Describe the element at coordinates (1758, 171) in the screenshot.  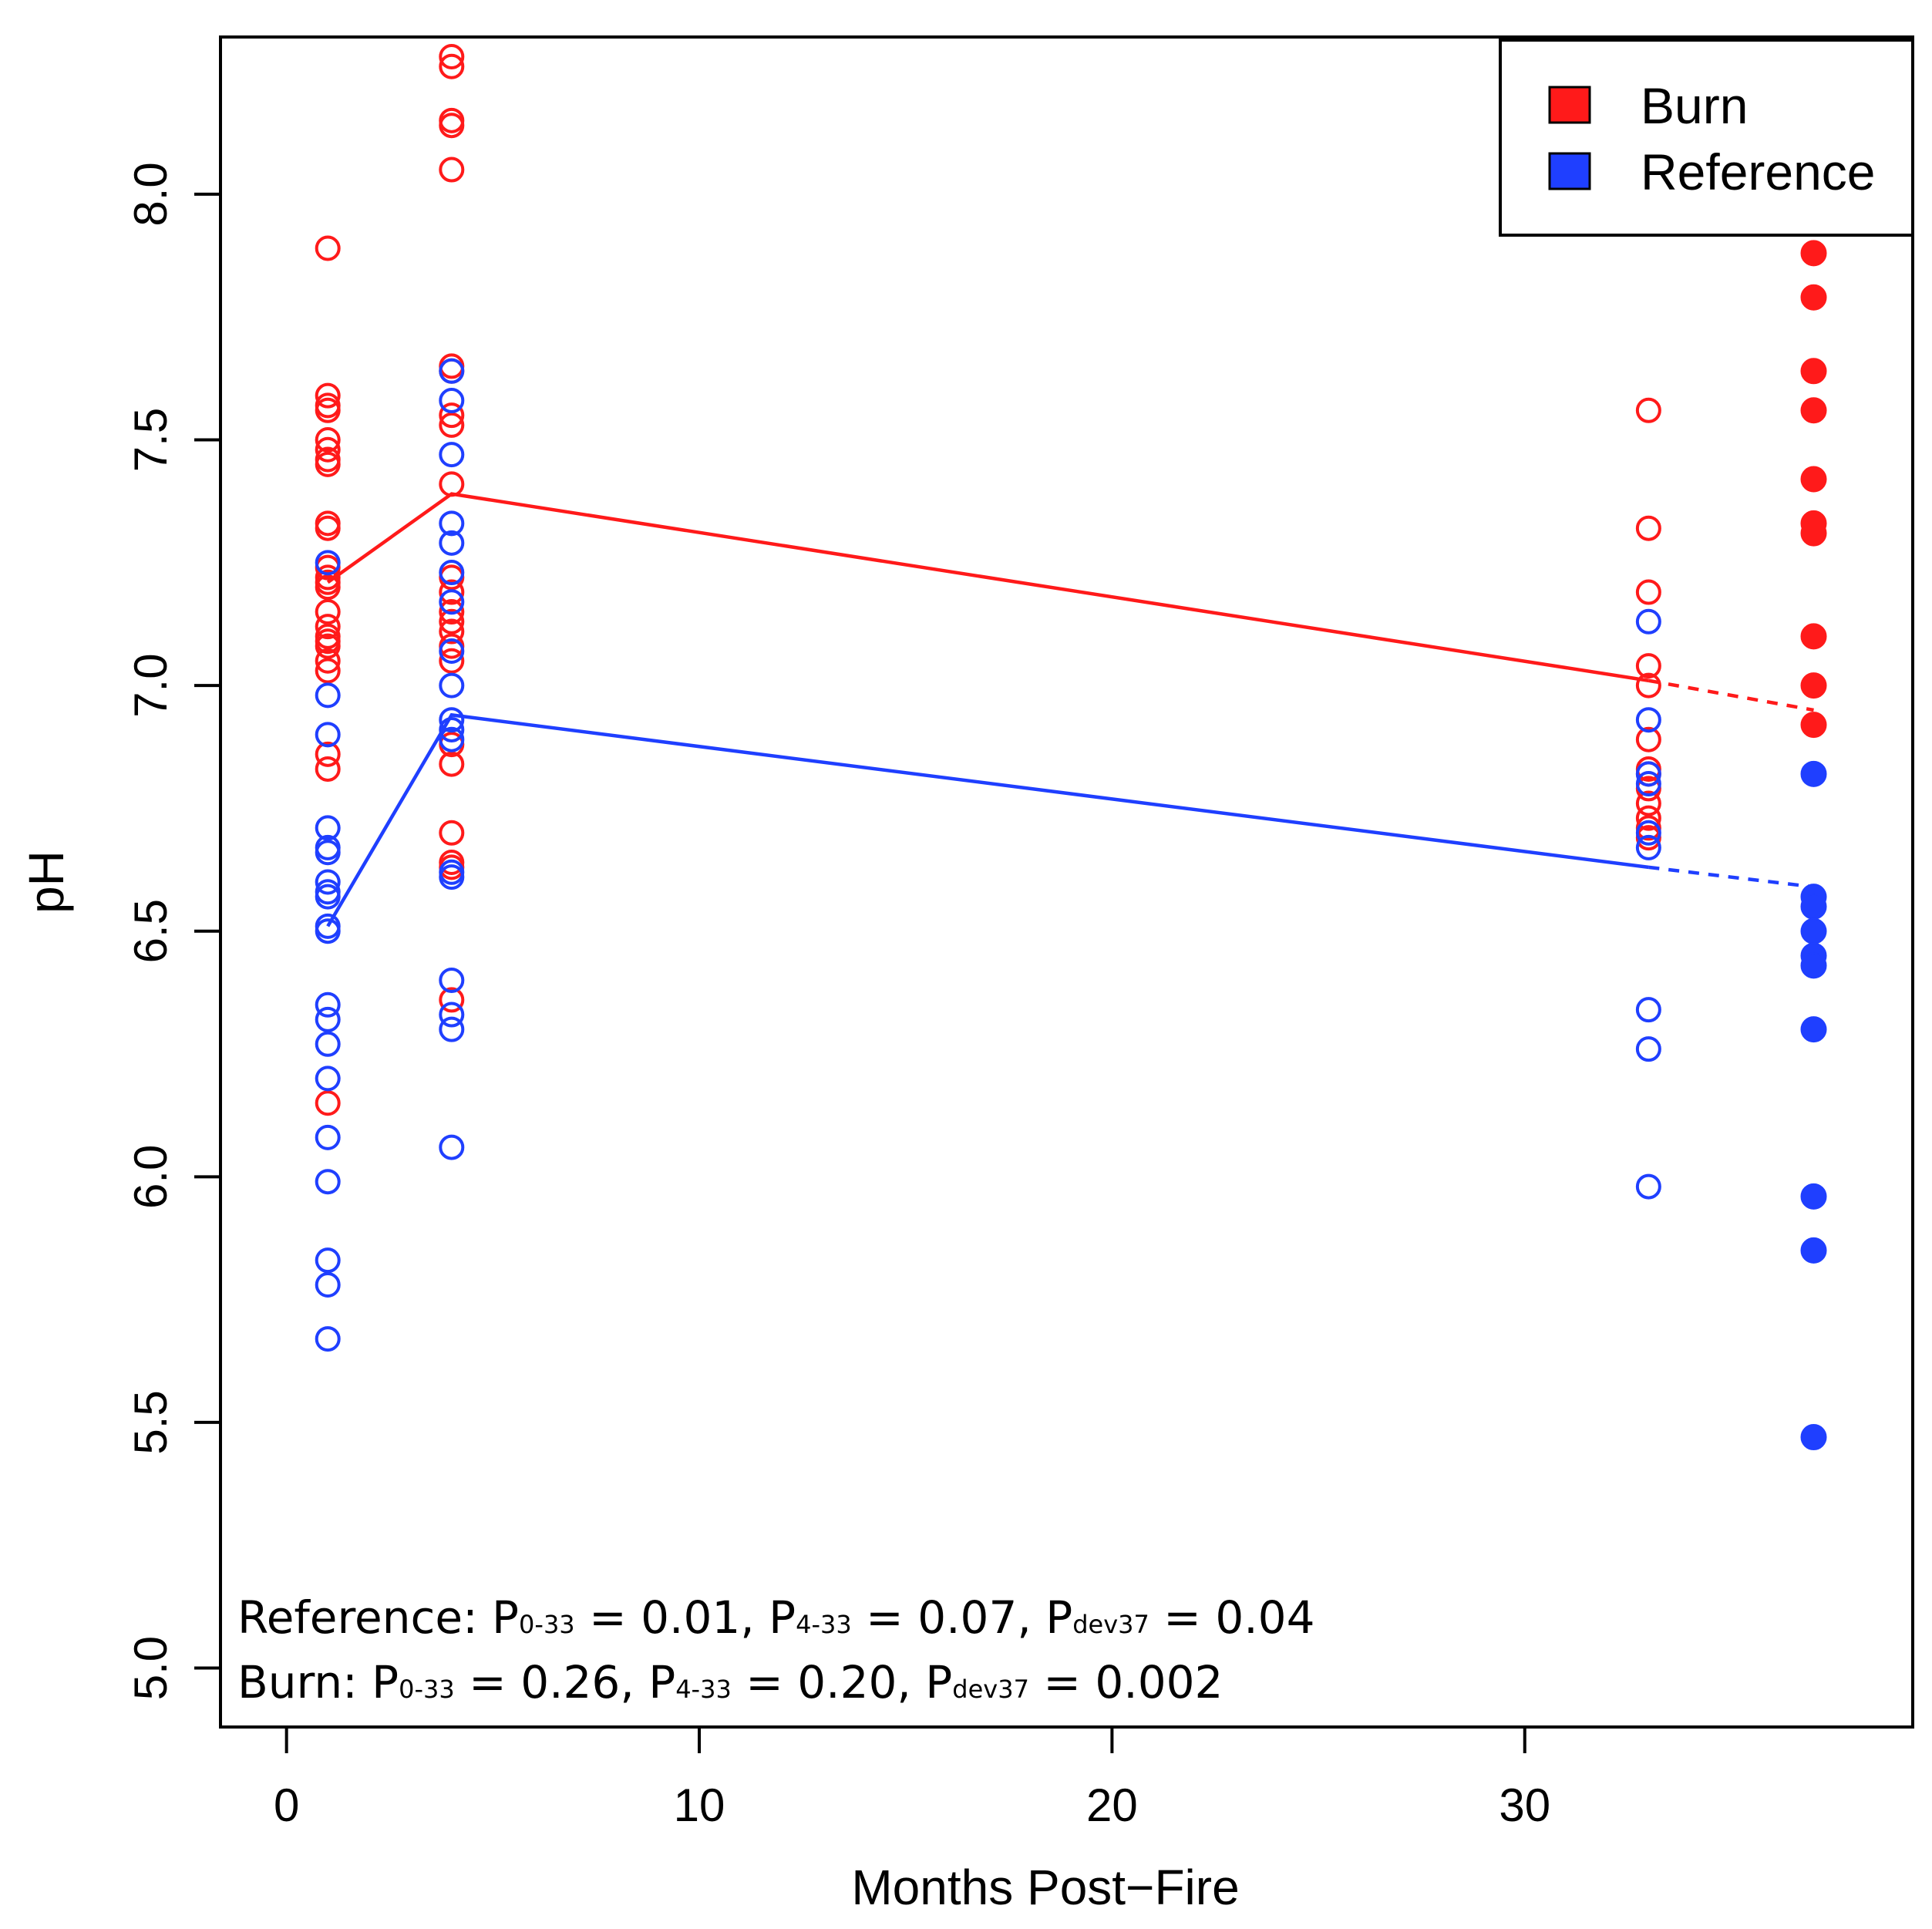
I see `legend-label-reference: Reference` at that location.